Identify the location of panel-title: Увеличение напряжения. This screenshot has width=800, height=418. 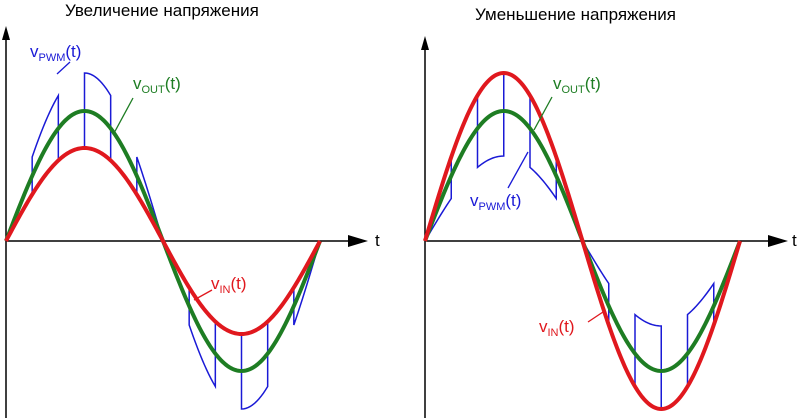
(162, 10).